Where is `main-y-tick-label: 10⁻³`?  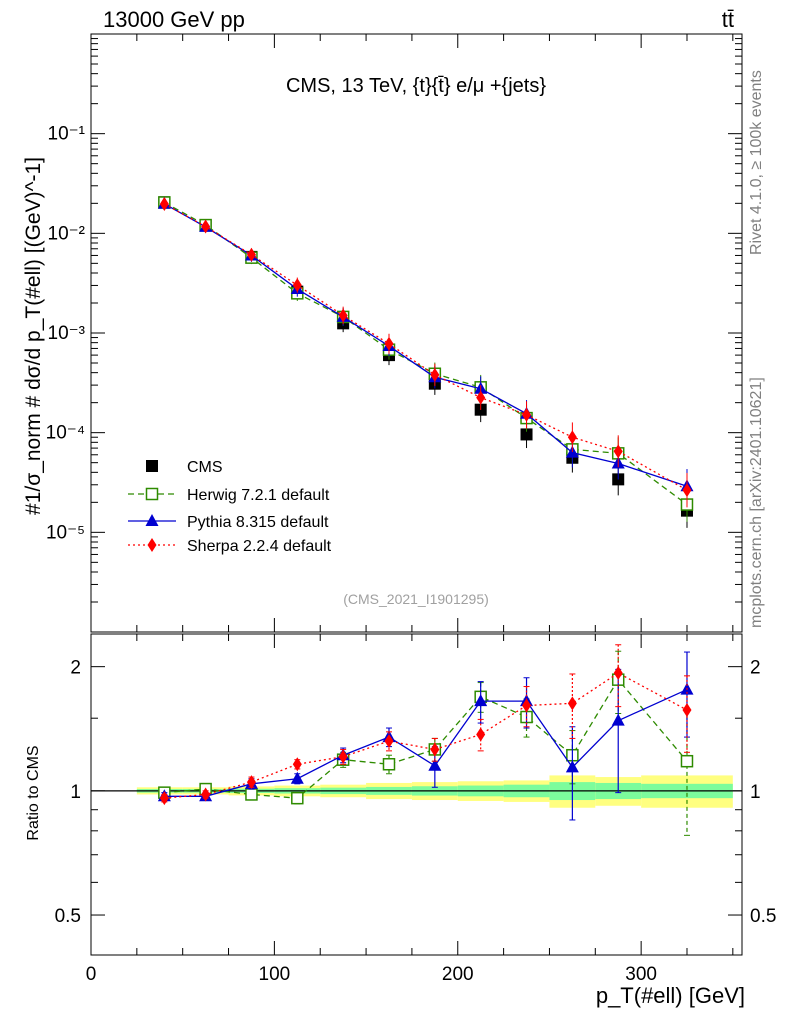
main-y-tick-label: 10⁻³ is located at coordinates (67, 333).